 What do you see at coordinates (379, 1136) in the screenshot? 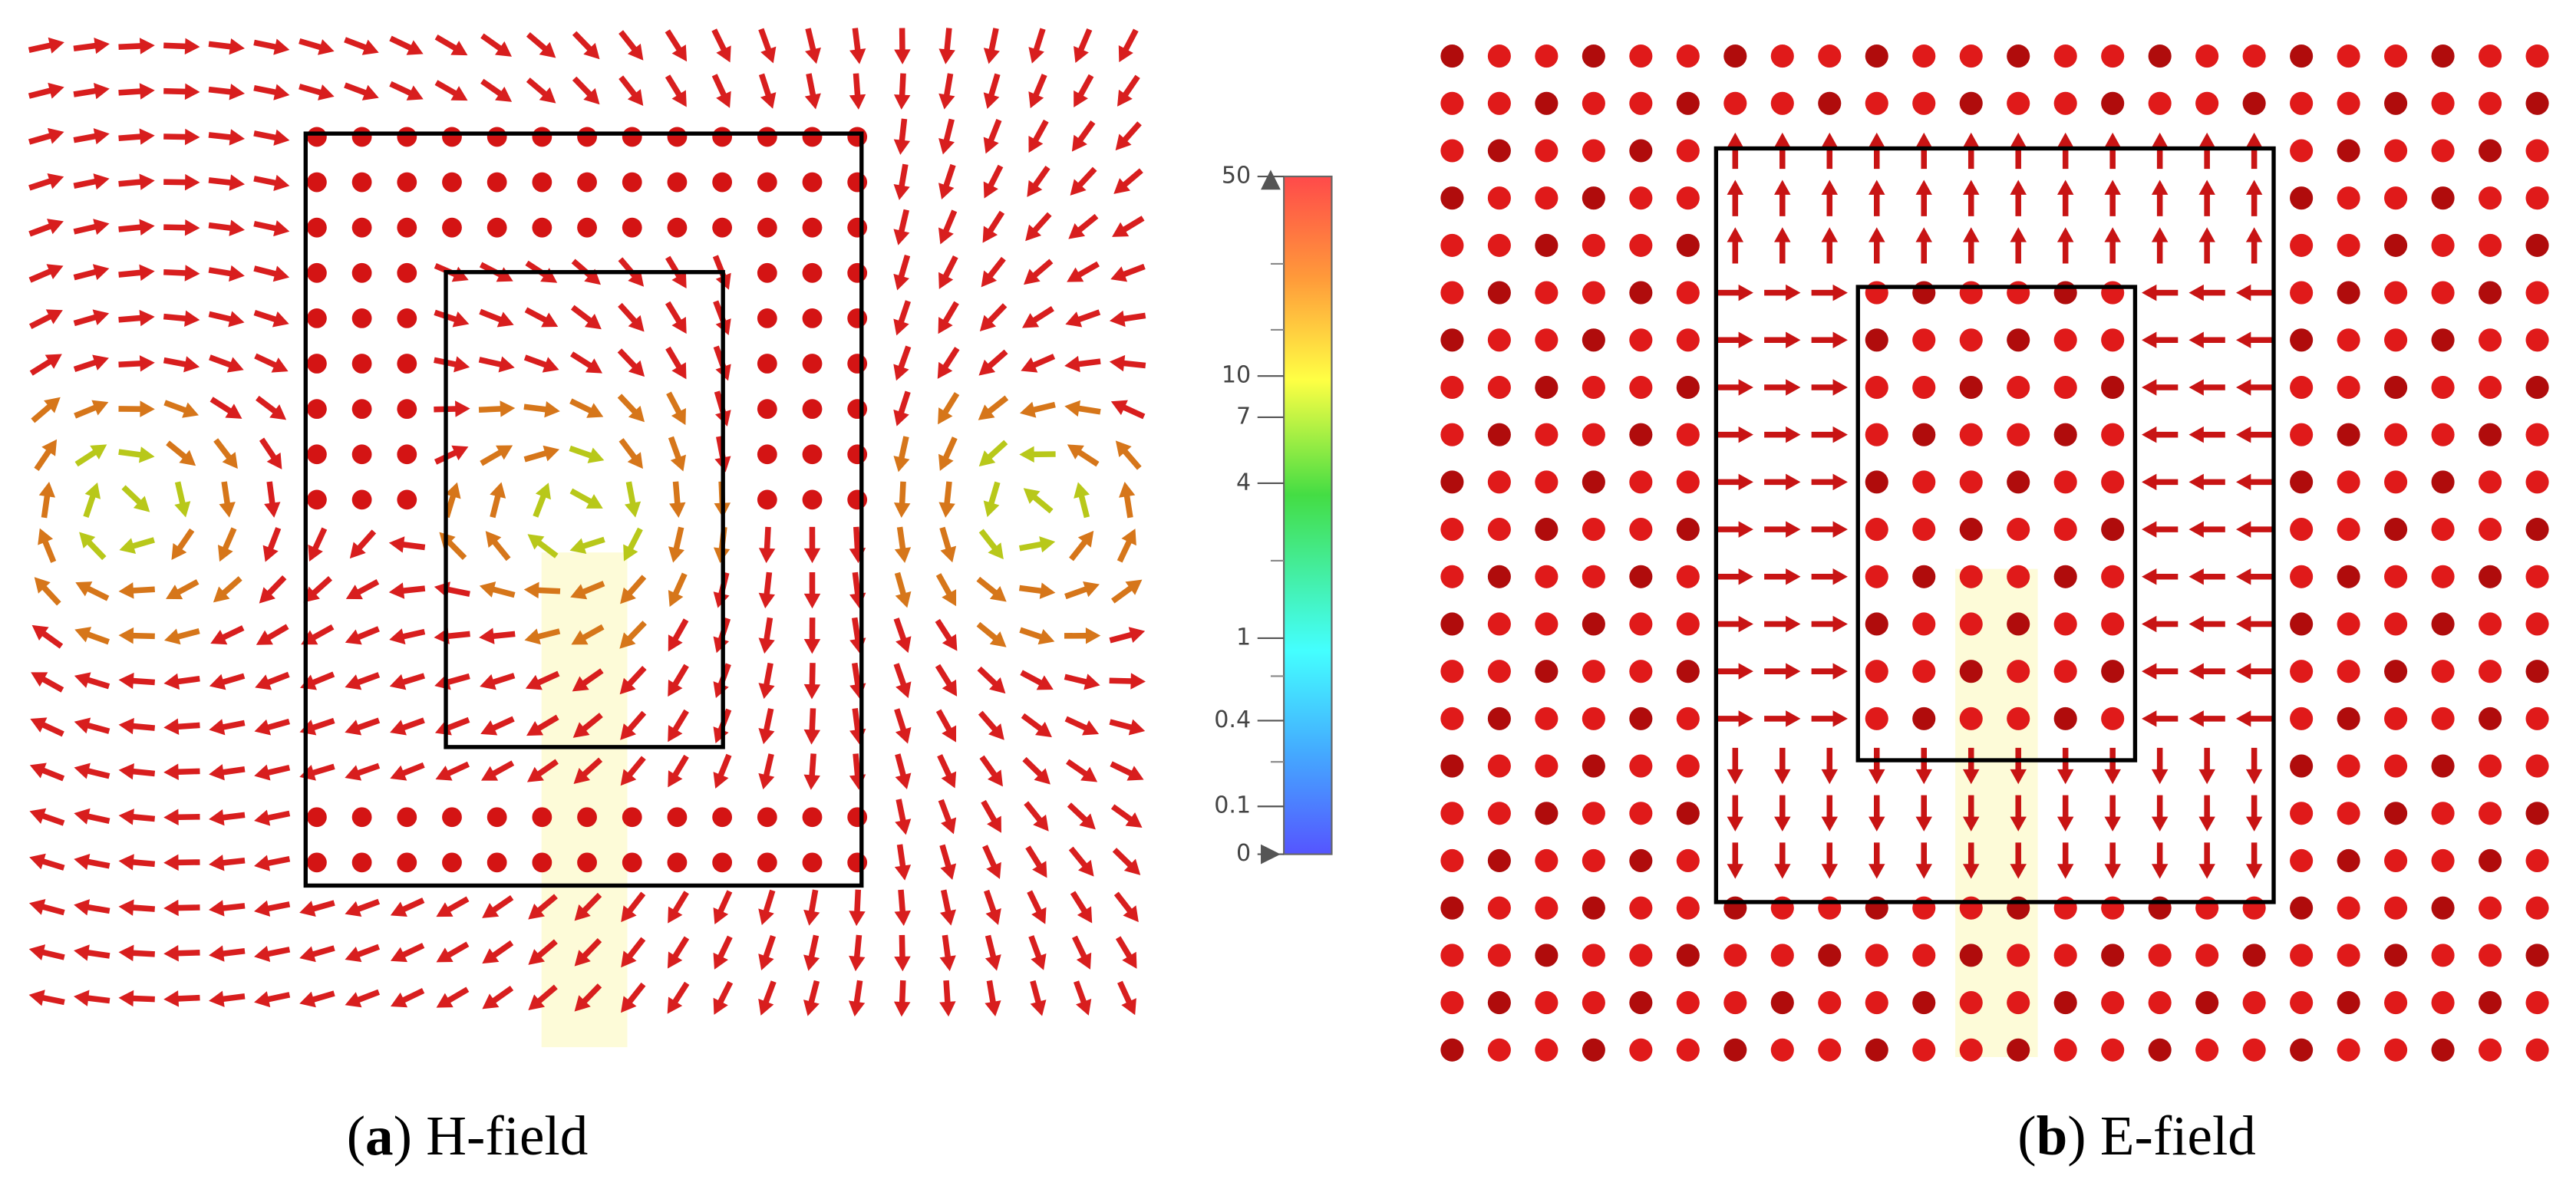
I see `caption-letter: a` at bounding box center [379, 1136].